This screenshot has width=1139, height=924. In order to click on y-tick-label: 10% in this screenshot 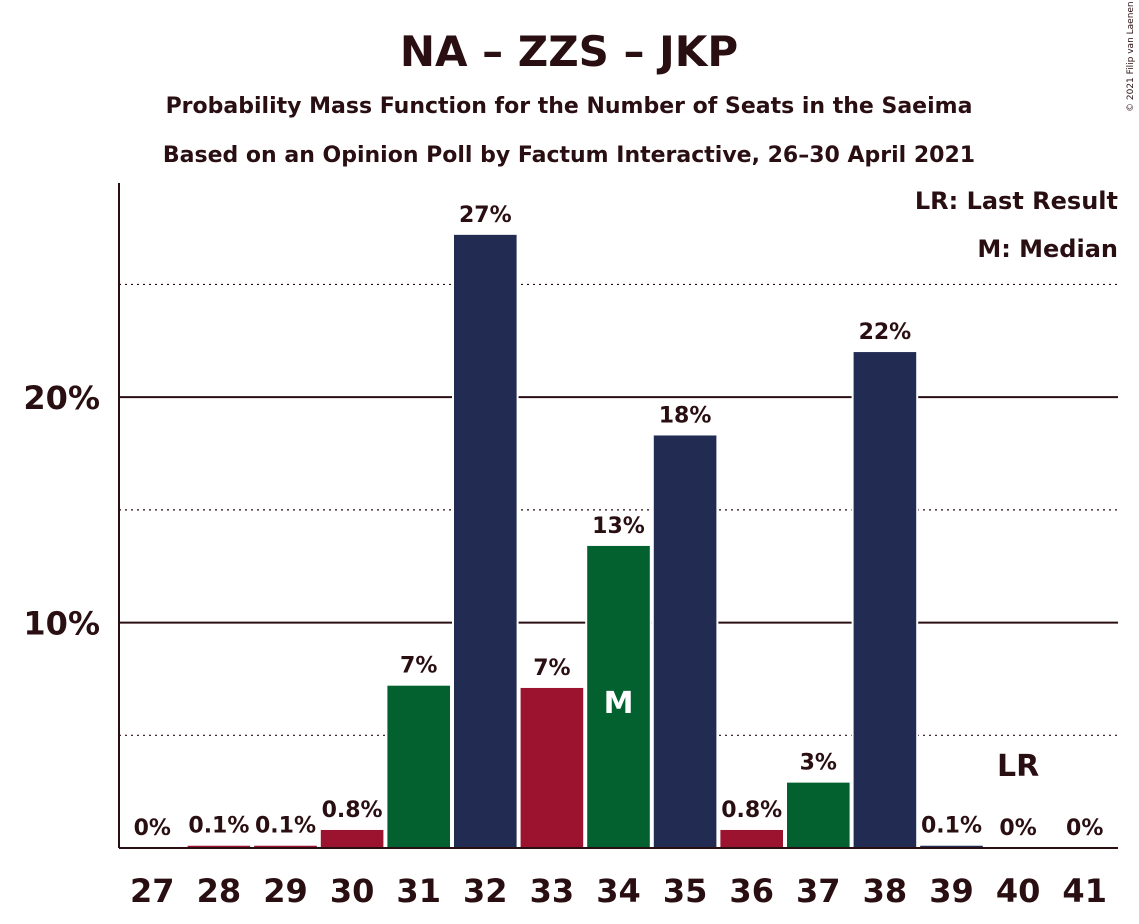, I will do `click(61, 624)`.